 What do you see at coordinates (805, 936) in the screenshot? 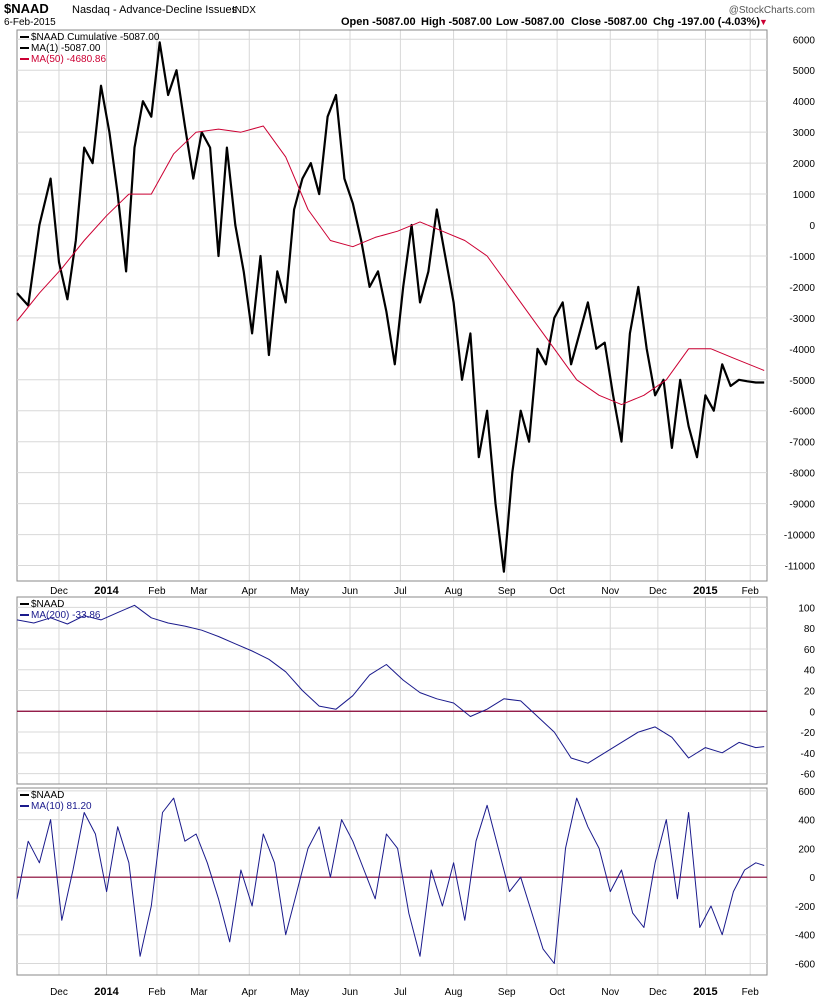
I see `y-tick-label: -400` at bounding box center [805, 936].